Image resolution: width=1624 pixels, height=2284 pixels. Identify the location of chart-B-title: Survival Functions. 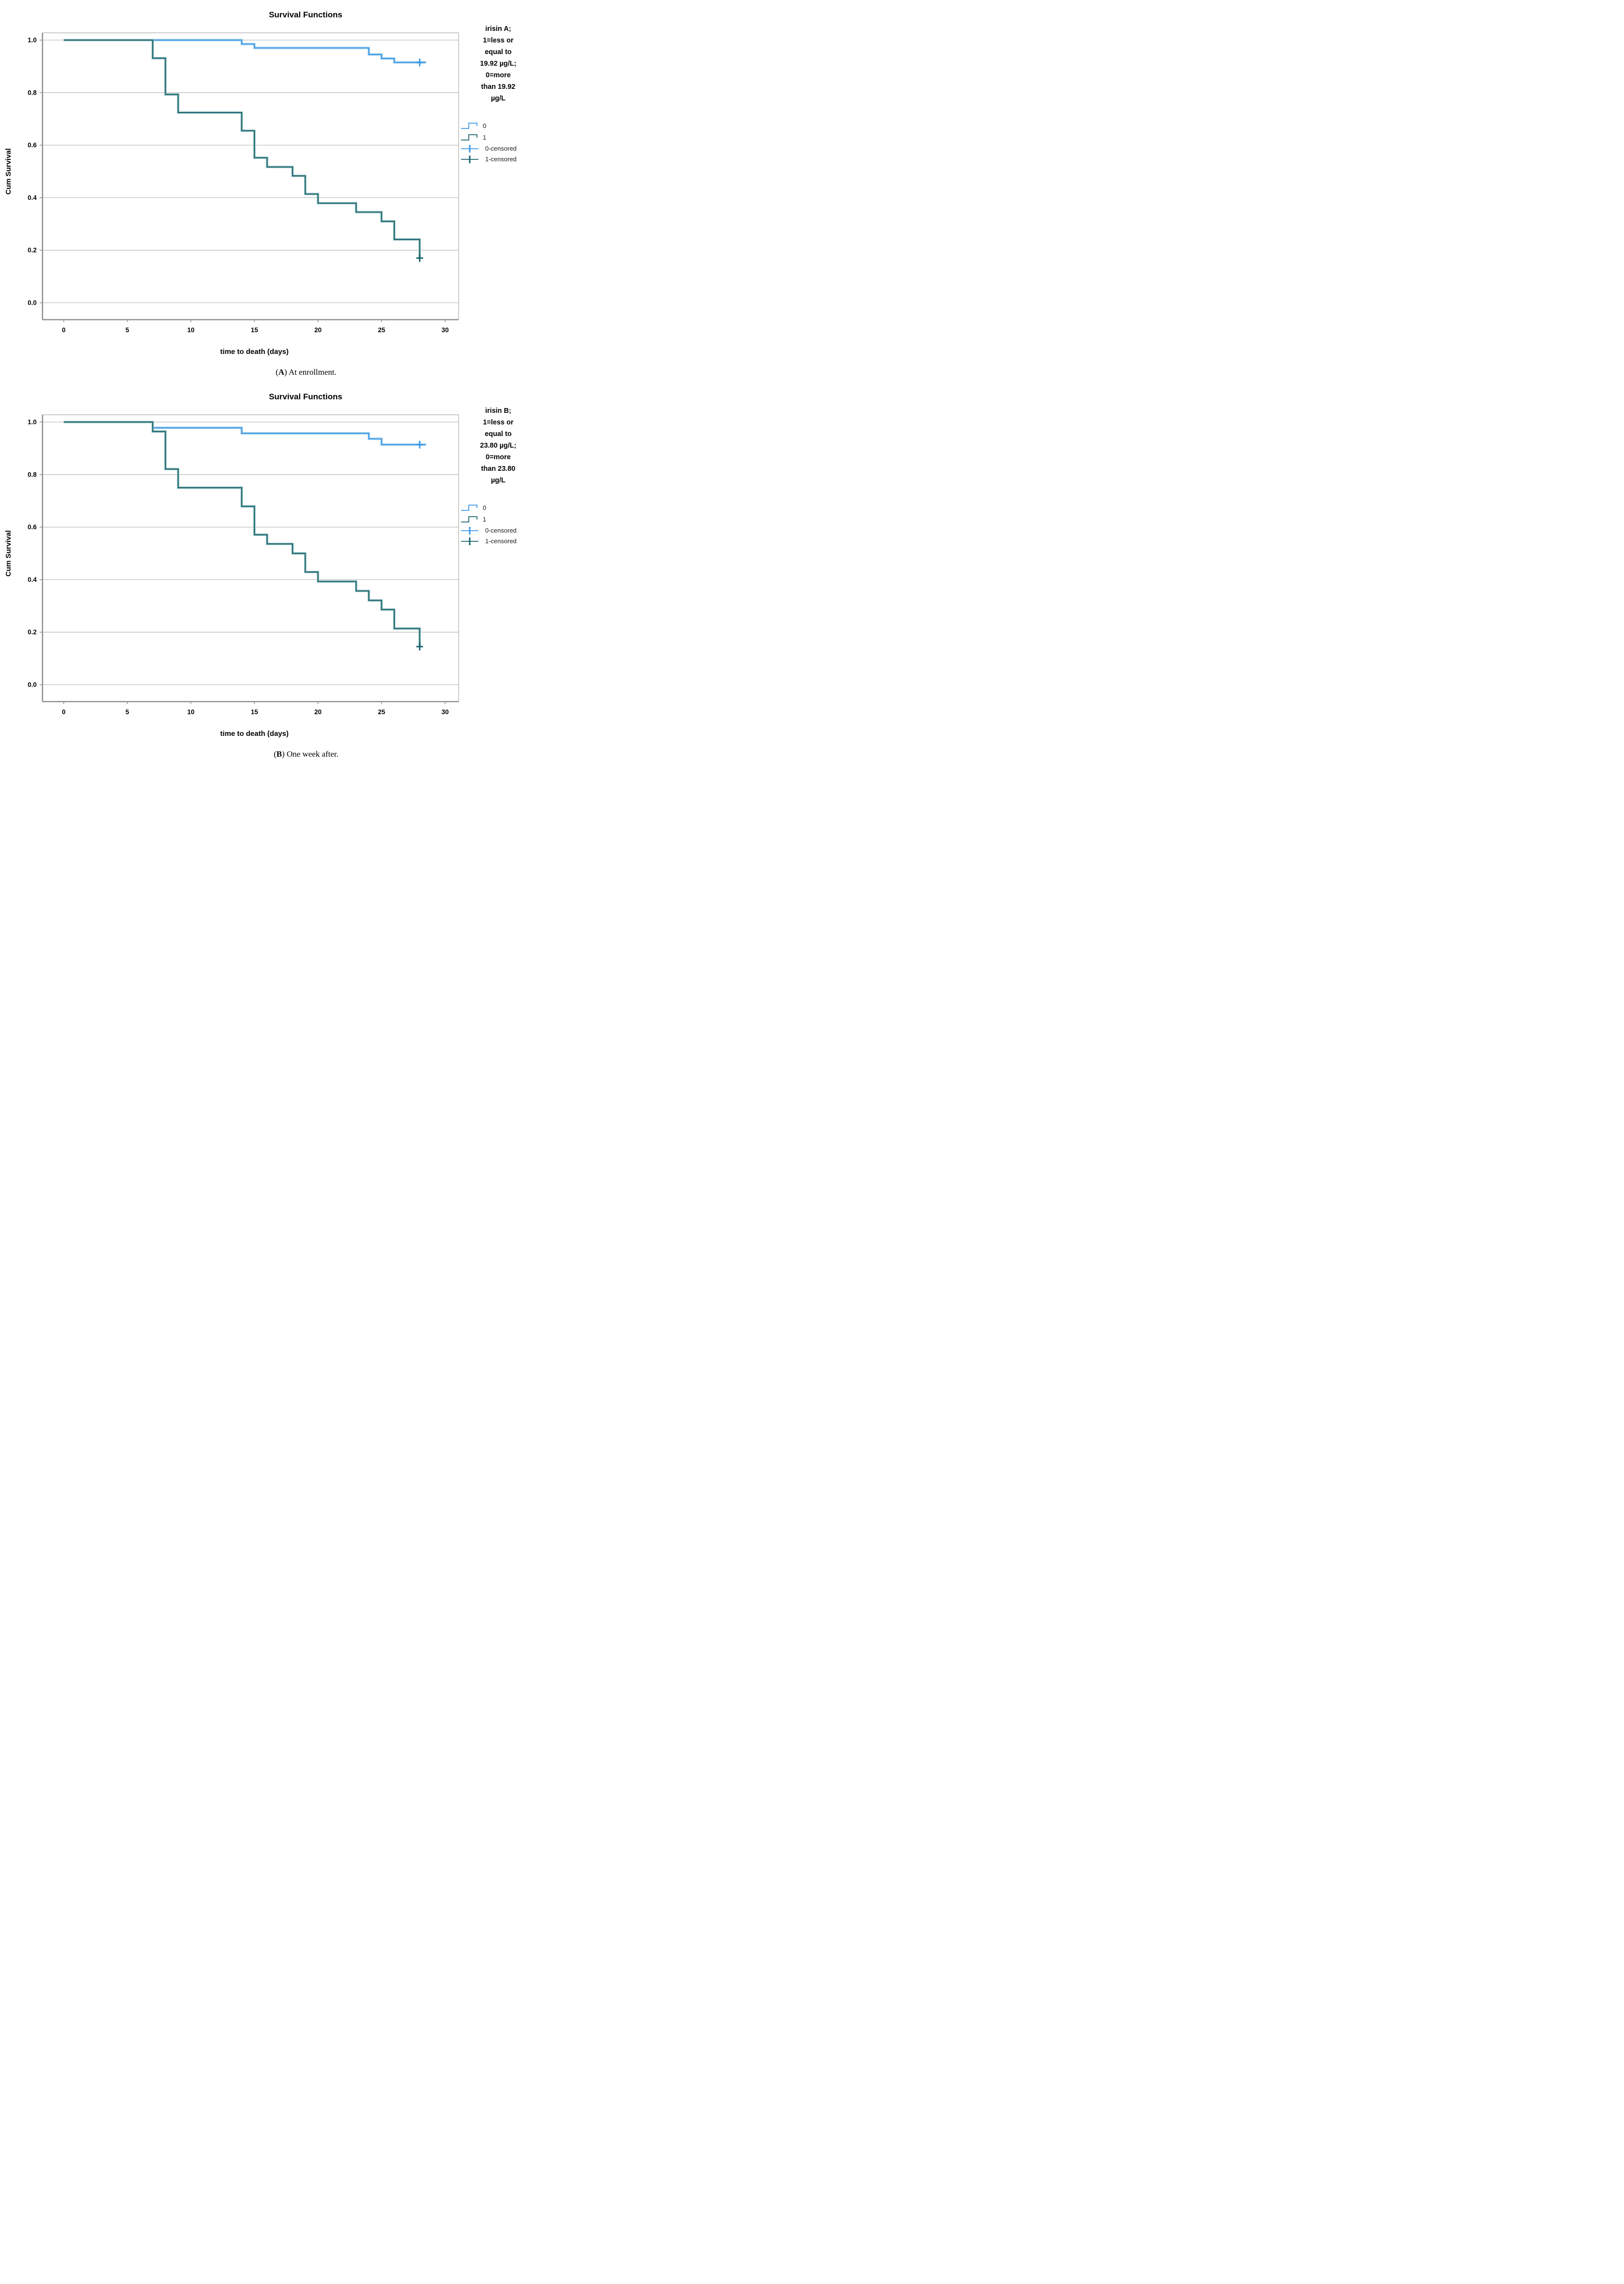
(306, 396).